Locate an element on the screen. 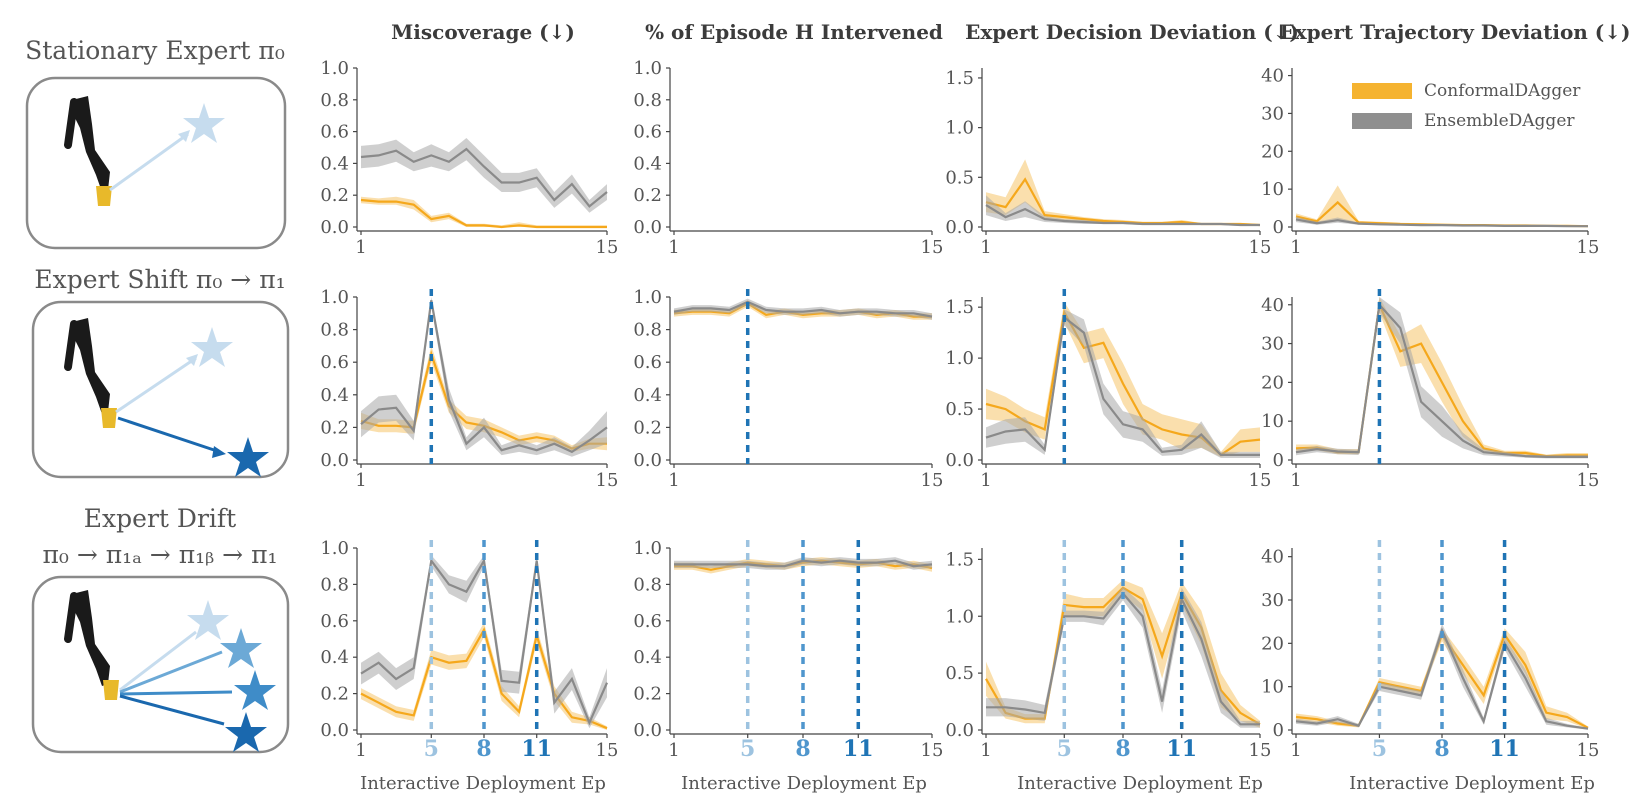  legend-item-conformal: ConformalDAgger is located at coordinates (1466, 91).